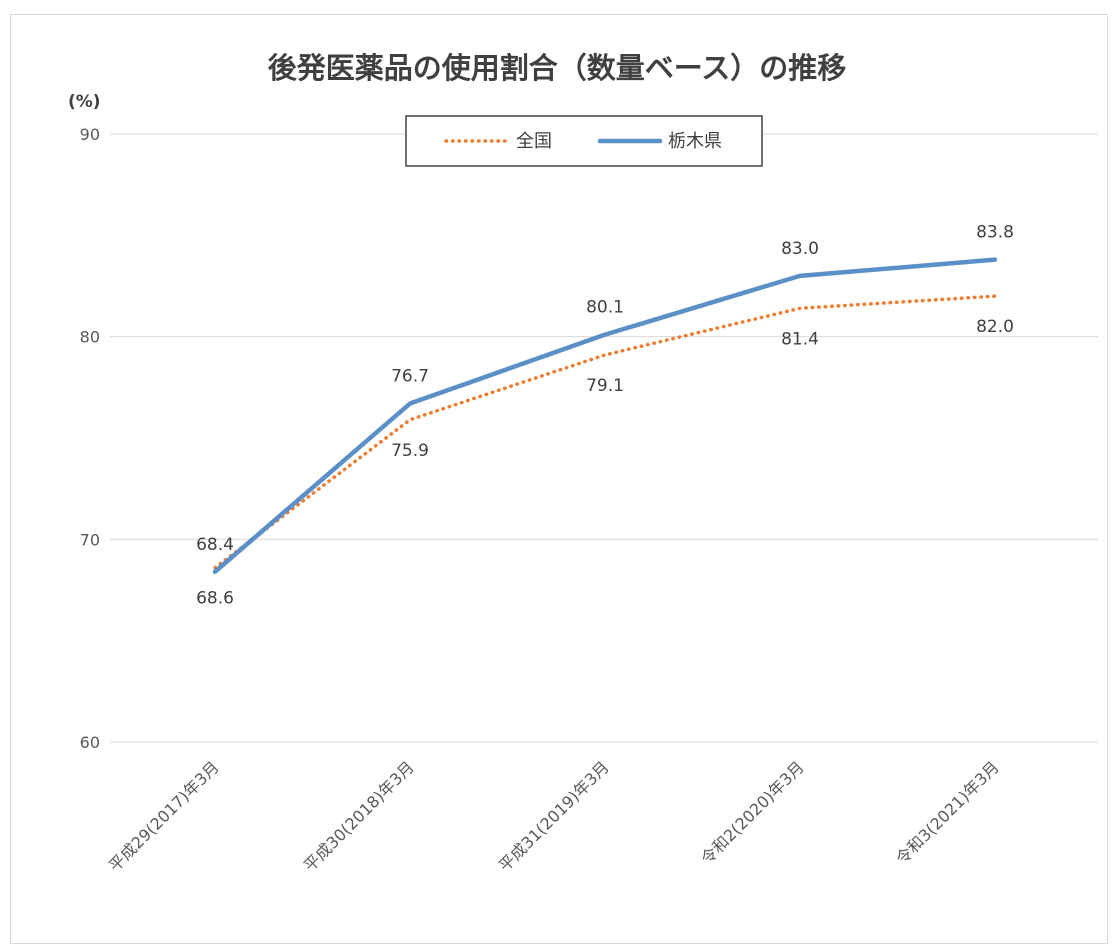 This screenshot has height=947, width=1115. I want to click on data-label-tochigi: 76.7, so click(410, 377).